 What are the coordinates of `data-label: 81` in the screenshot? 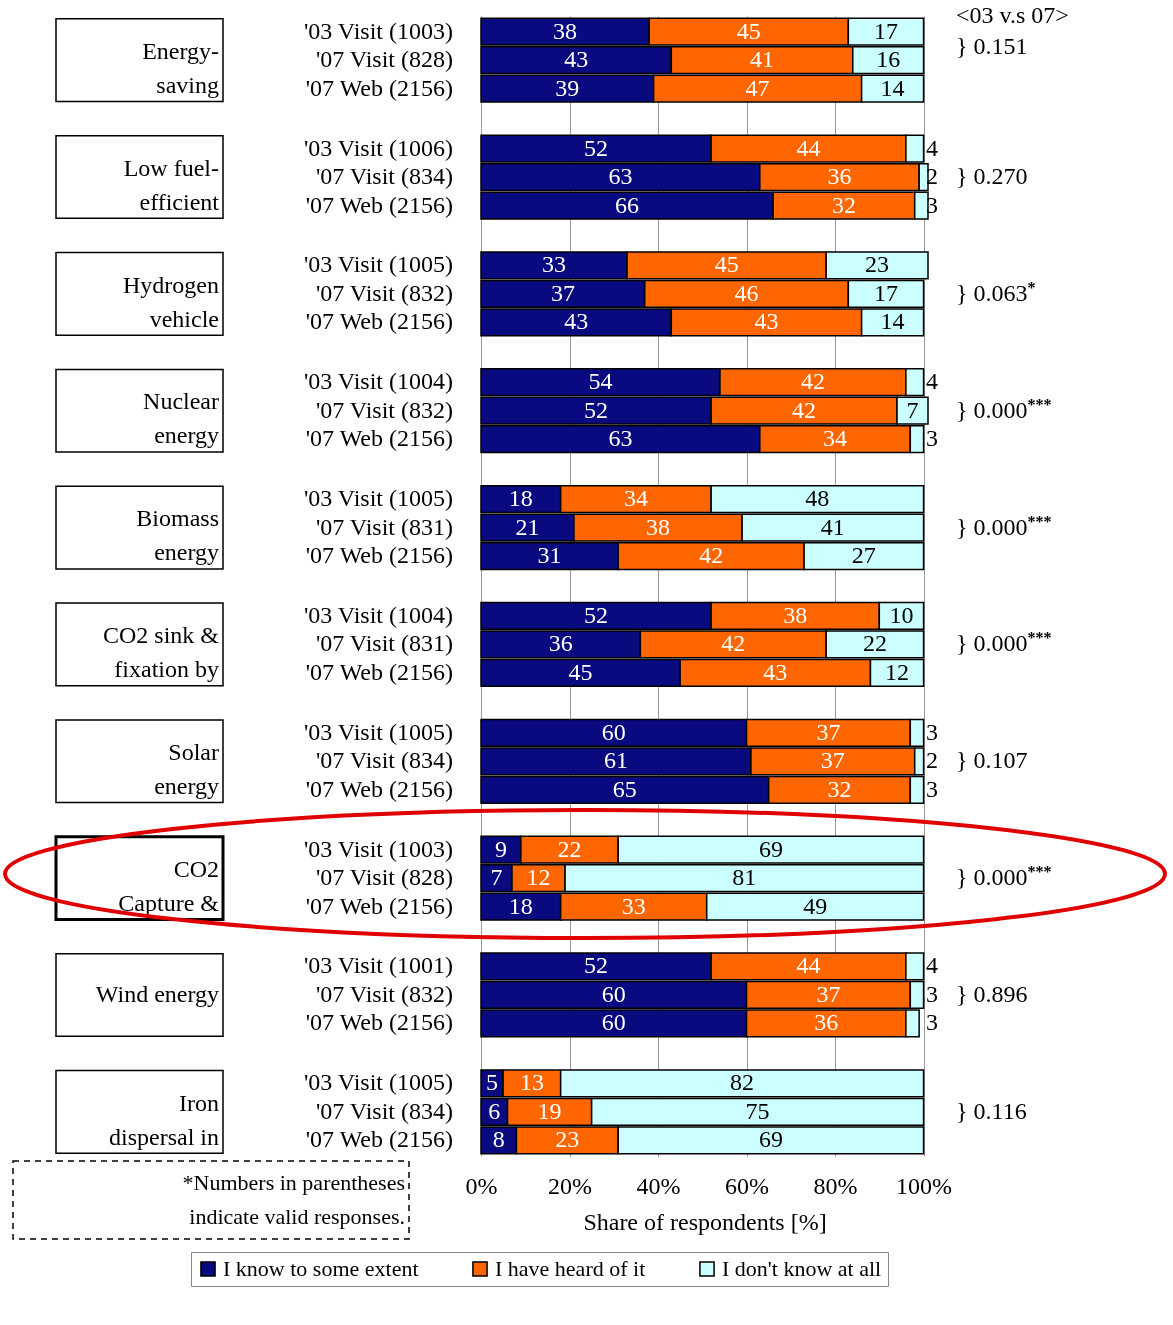 It's located at (744, 877).